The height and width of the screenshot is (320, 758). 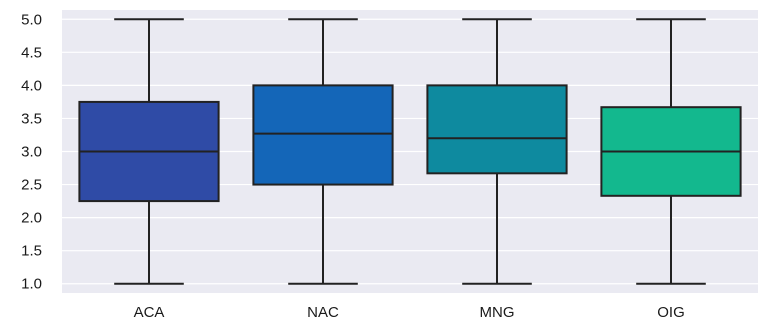 I want to click on x-tick-label-oig: OIG, so click(x=671, y=312).